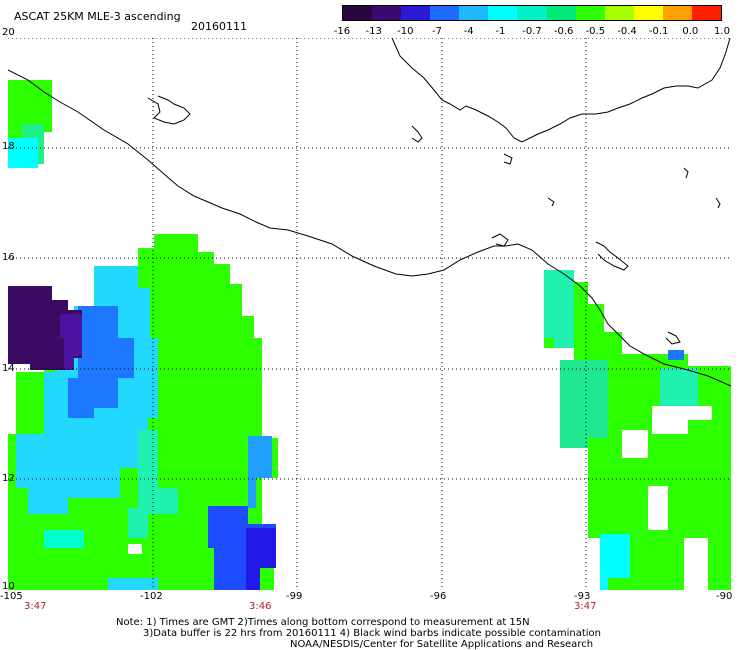  Describe the element at coordinates (260, 606) in the screenshot. I see `time-label-2: 3:46` at that location.